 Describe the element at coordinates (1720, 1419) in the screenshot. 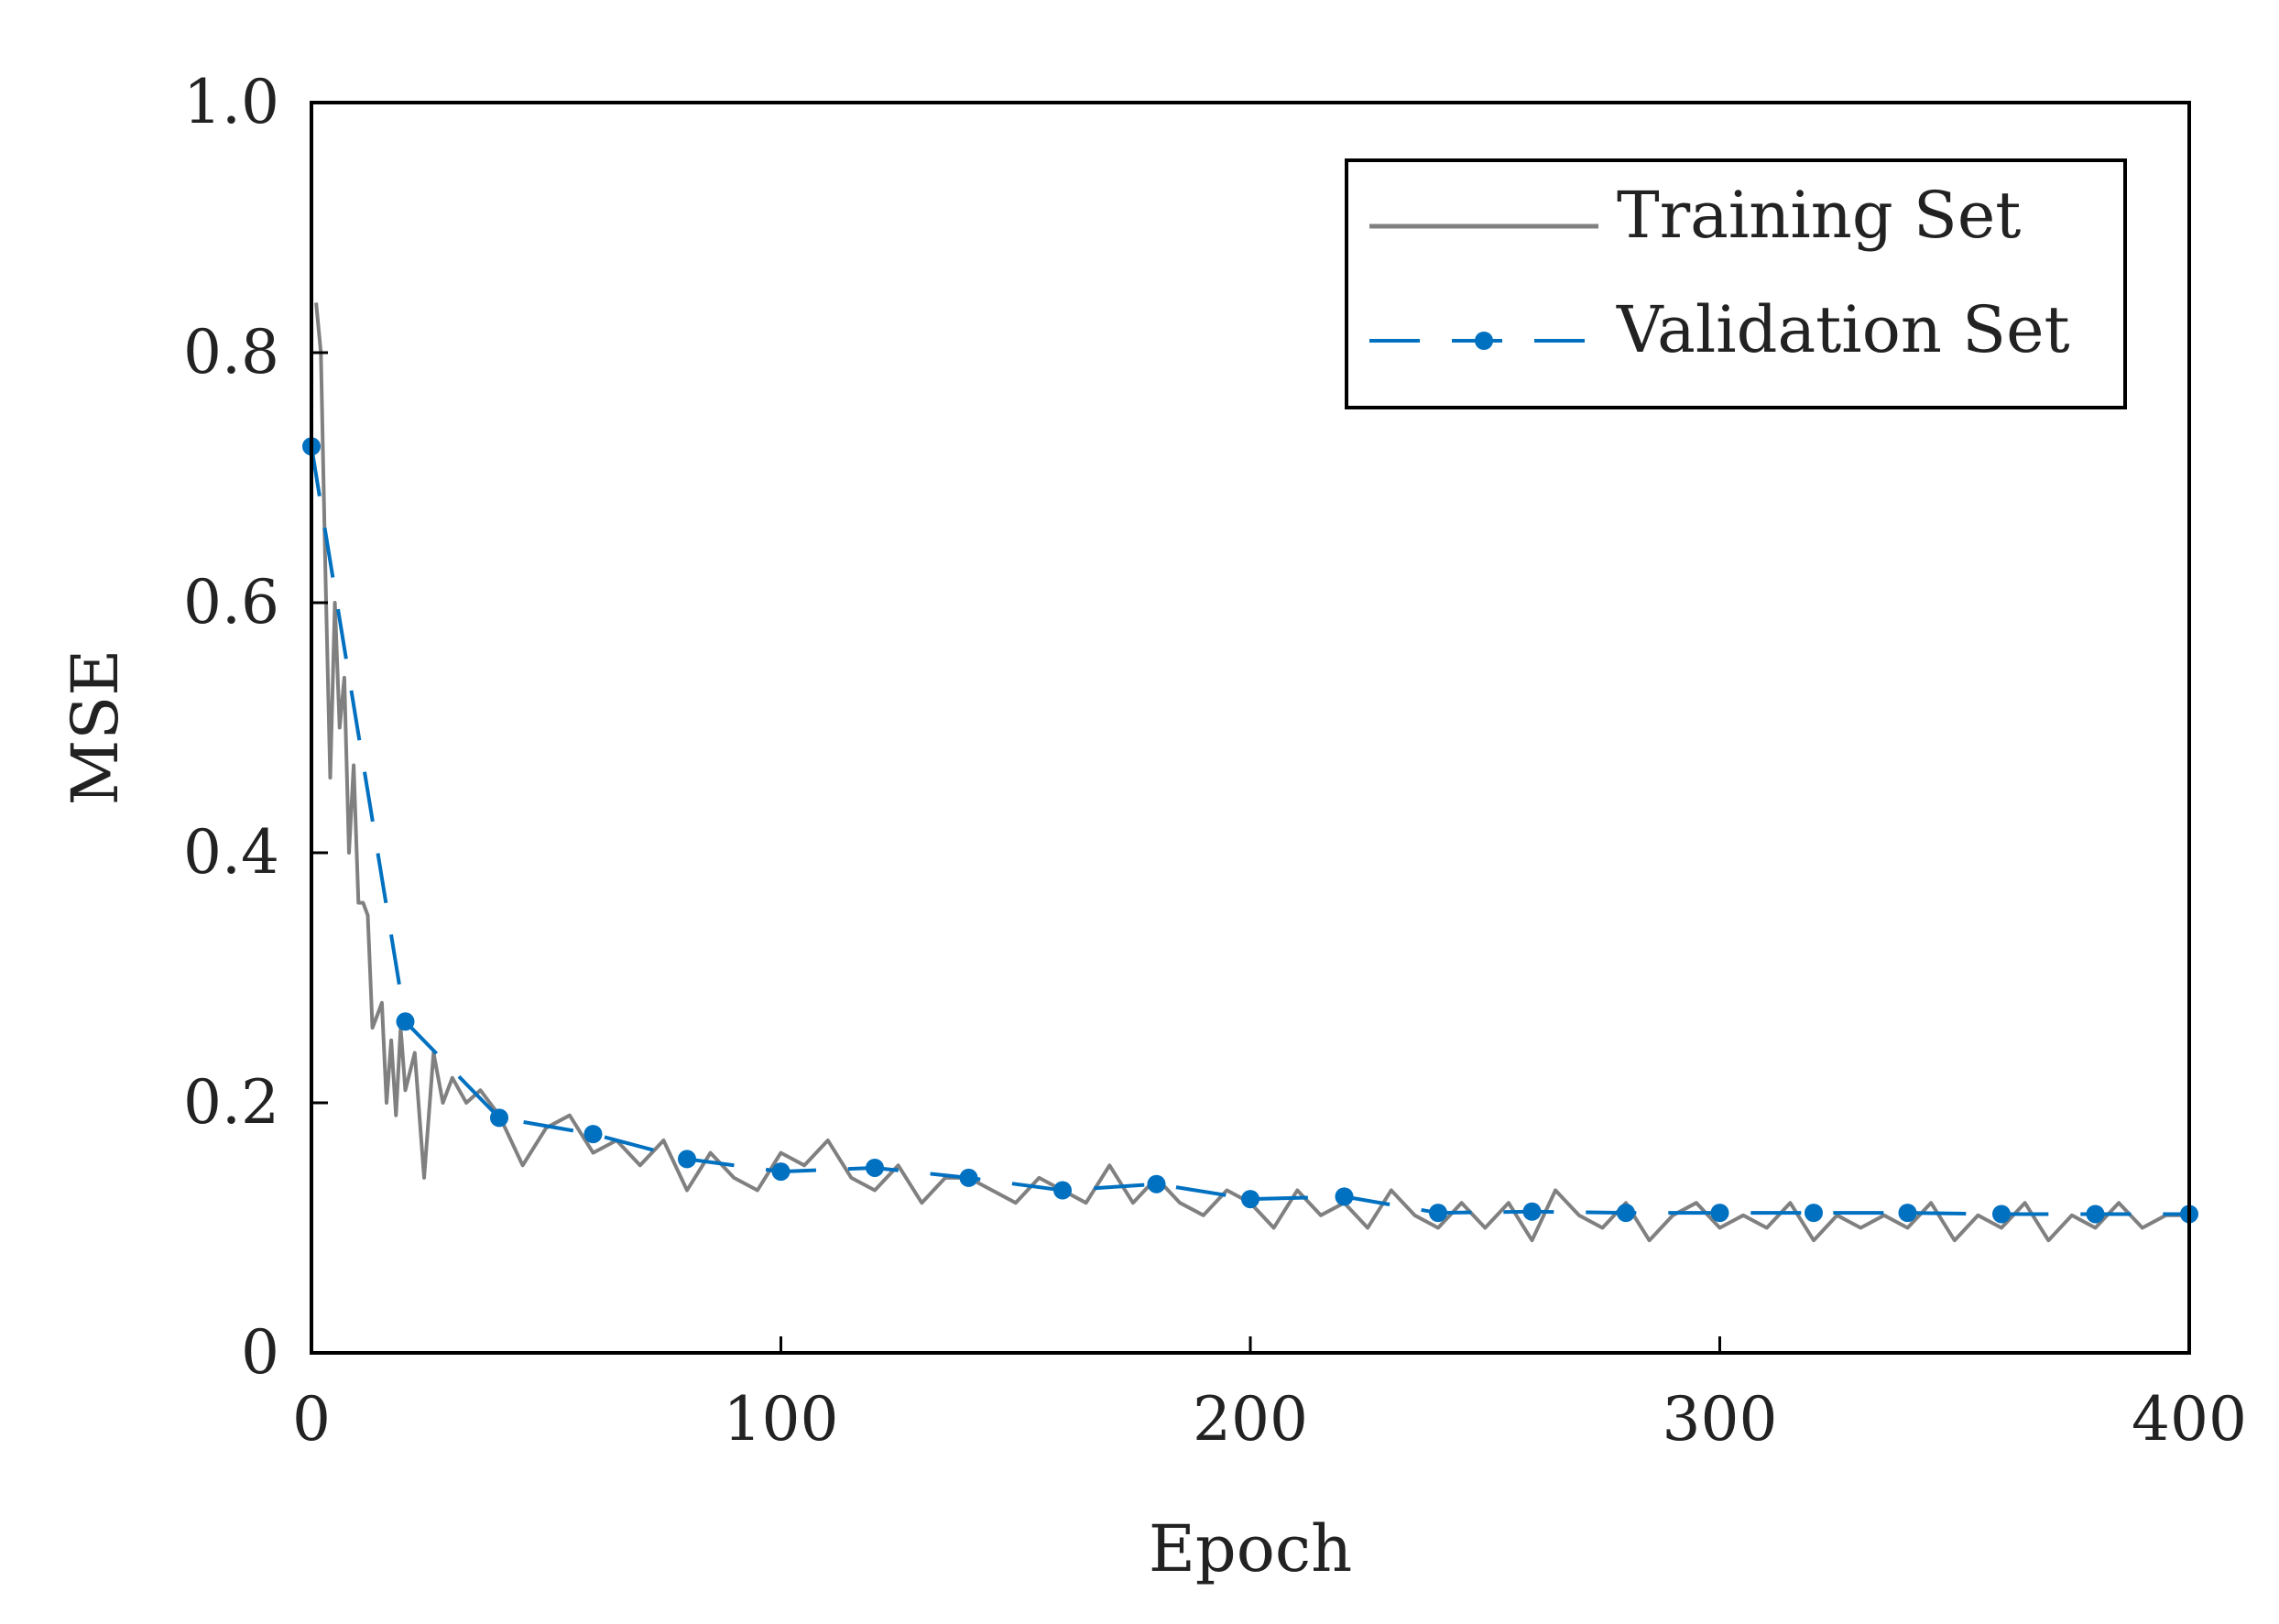

I see `x-tick-label: 300` at that location.